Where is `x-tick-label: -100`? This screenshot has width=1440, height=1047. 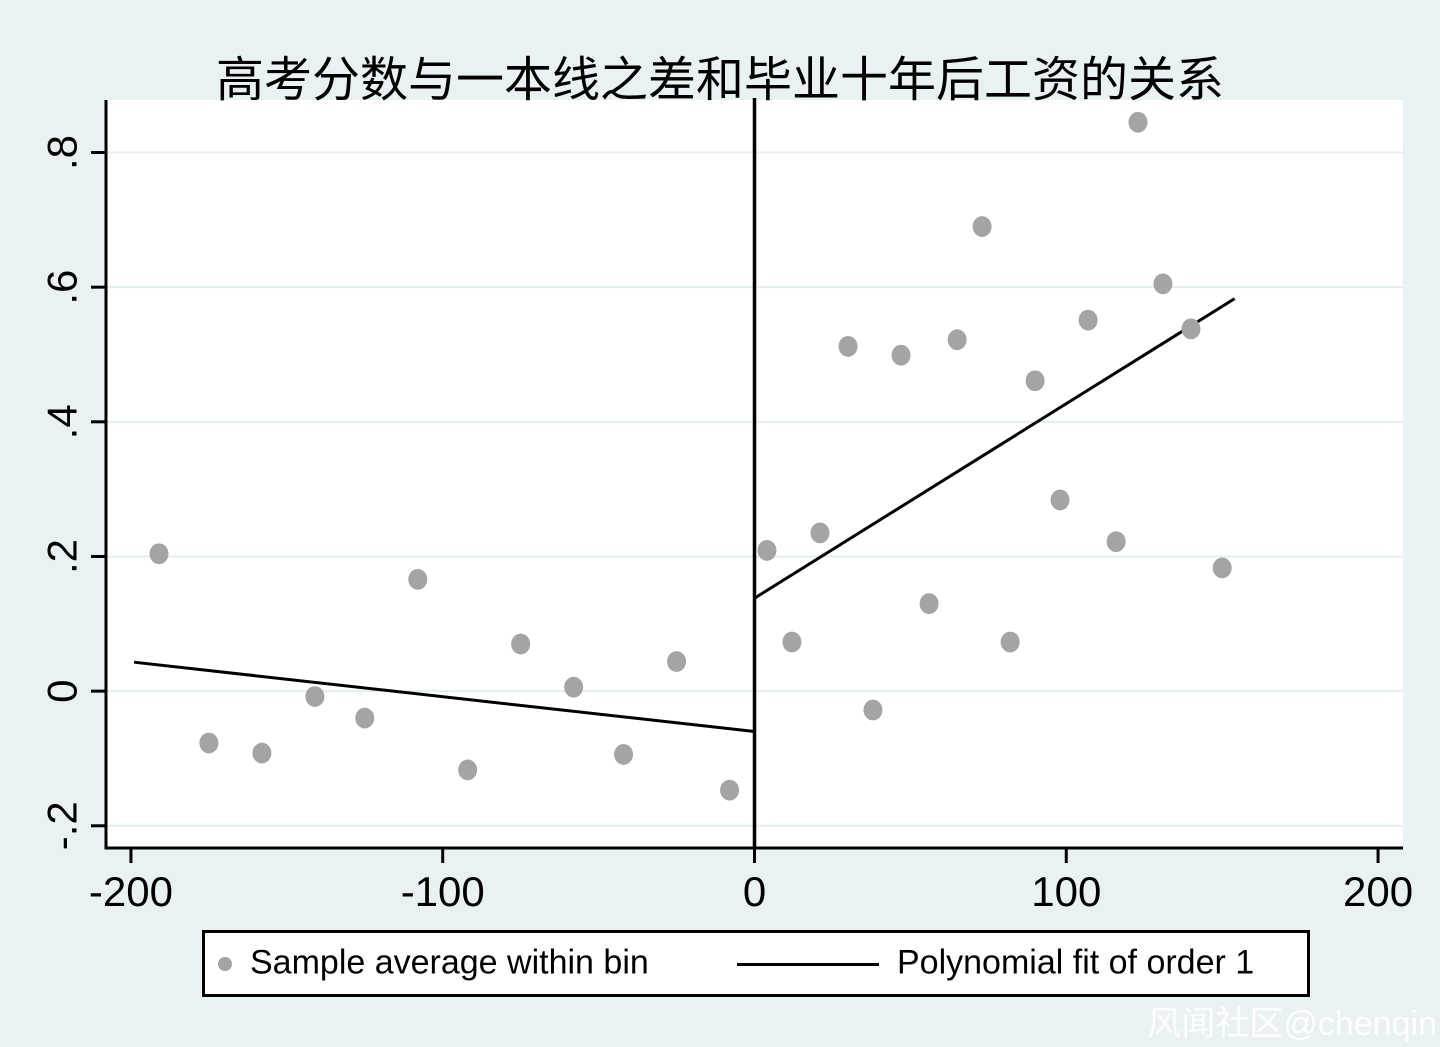
x-tick-label: -100 is located at coordinates (443, 891).